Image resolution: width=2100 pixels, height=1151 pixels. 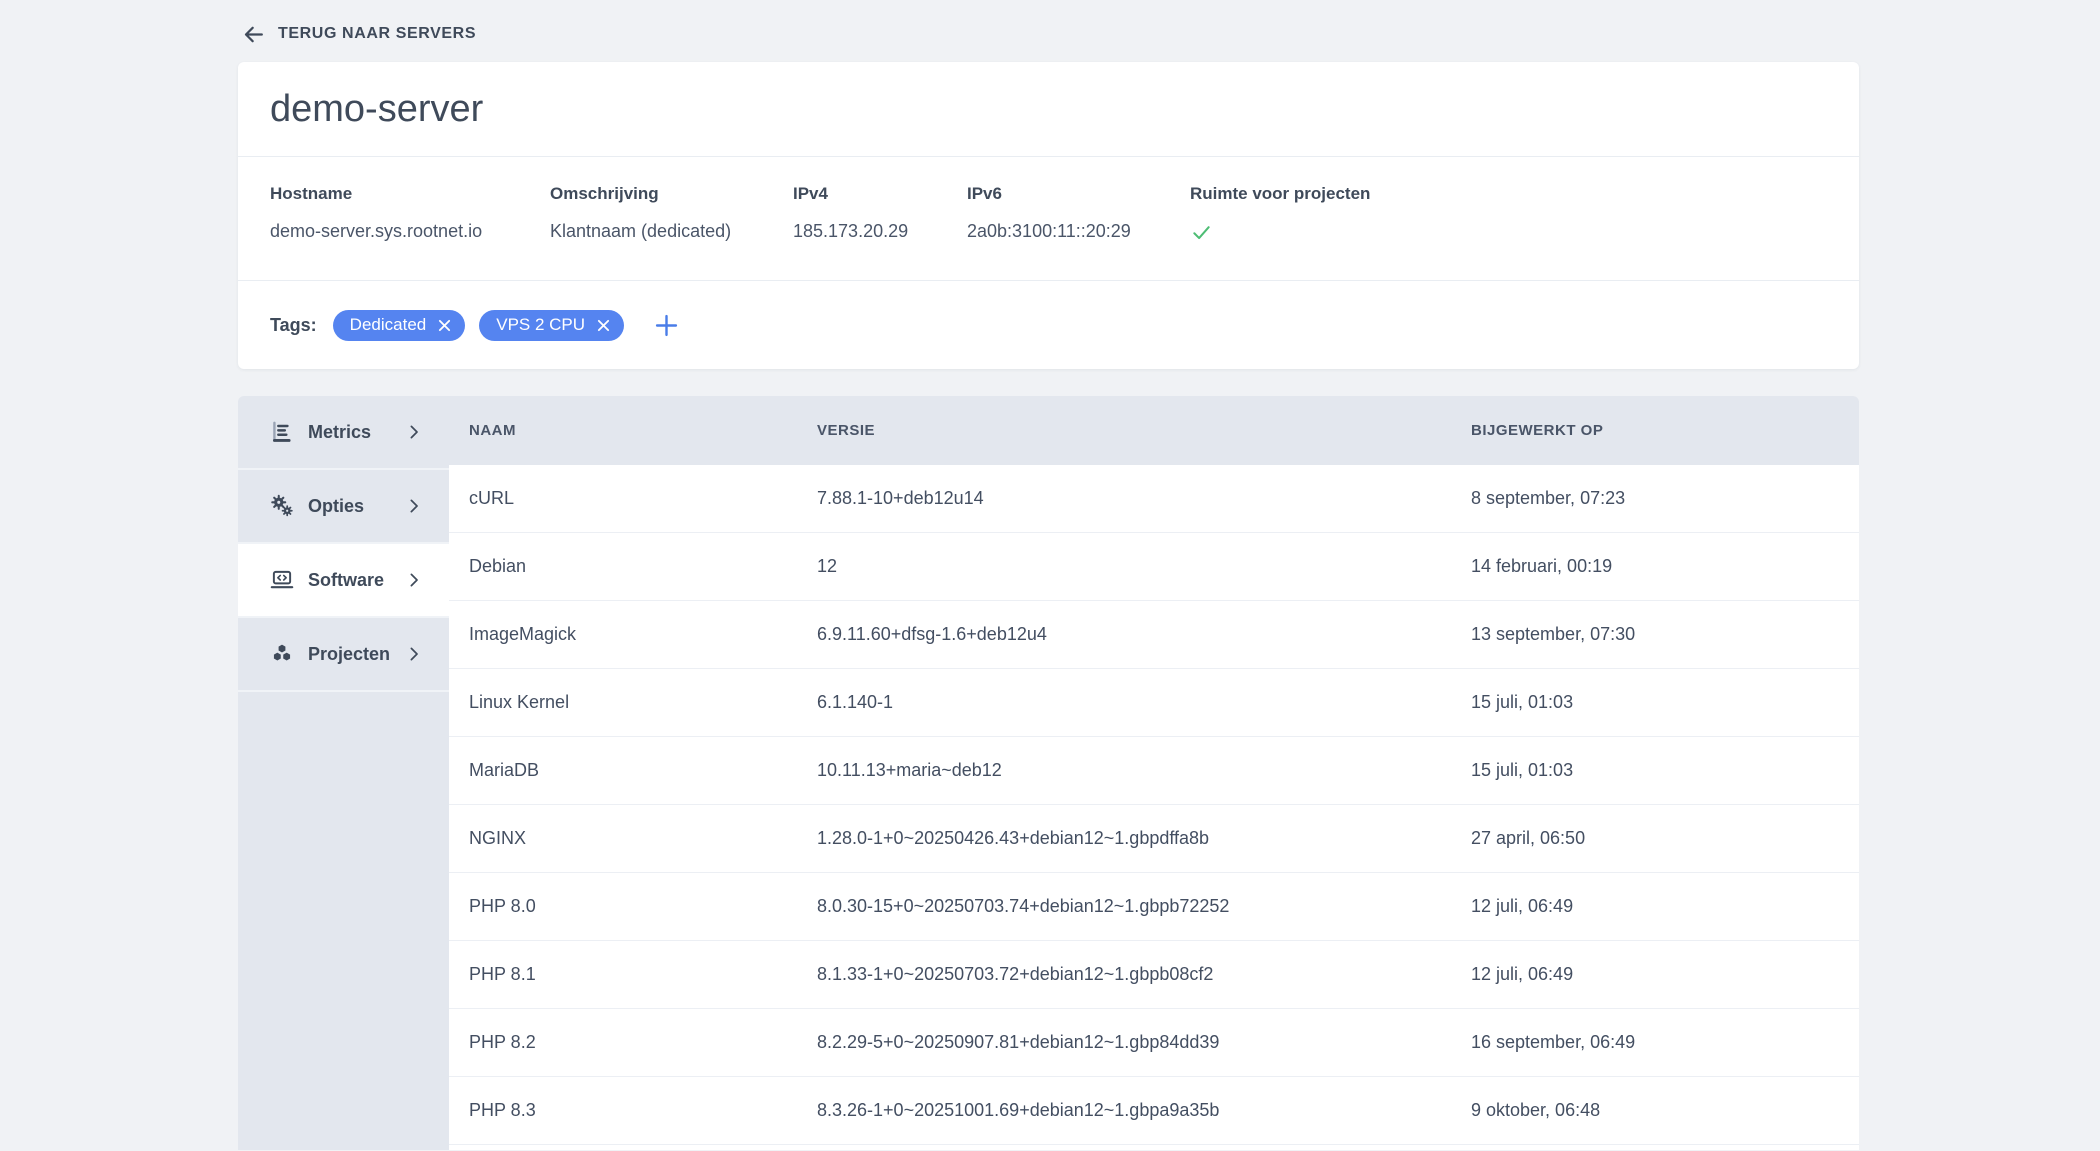 I want to click on tags-row: Tags: Dedicated VPS 2 CPU, so click(x=1048, y=325).